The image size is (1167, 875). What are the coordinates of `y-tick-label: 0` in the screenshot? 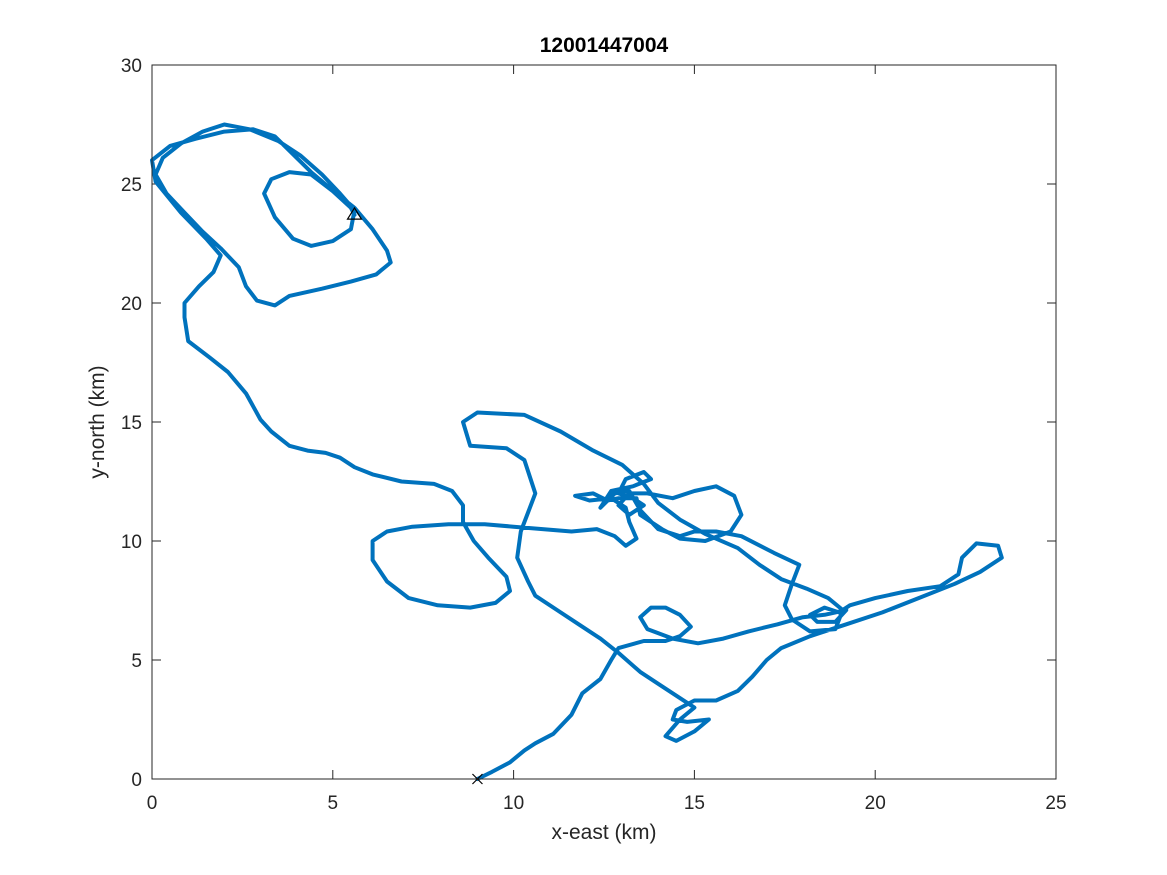 It's located at (136, 780).